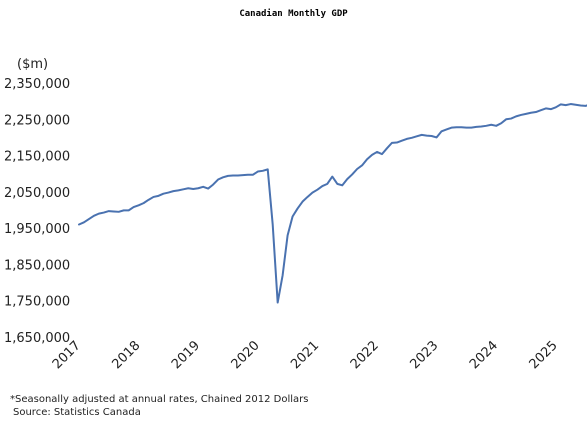 This screenshot has width=587, height=427. Describe the element at coordinates (424, 355) in the screenshot. I see `x-tick-label: 2023` at that location.